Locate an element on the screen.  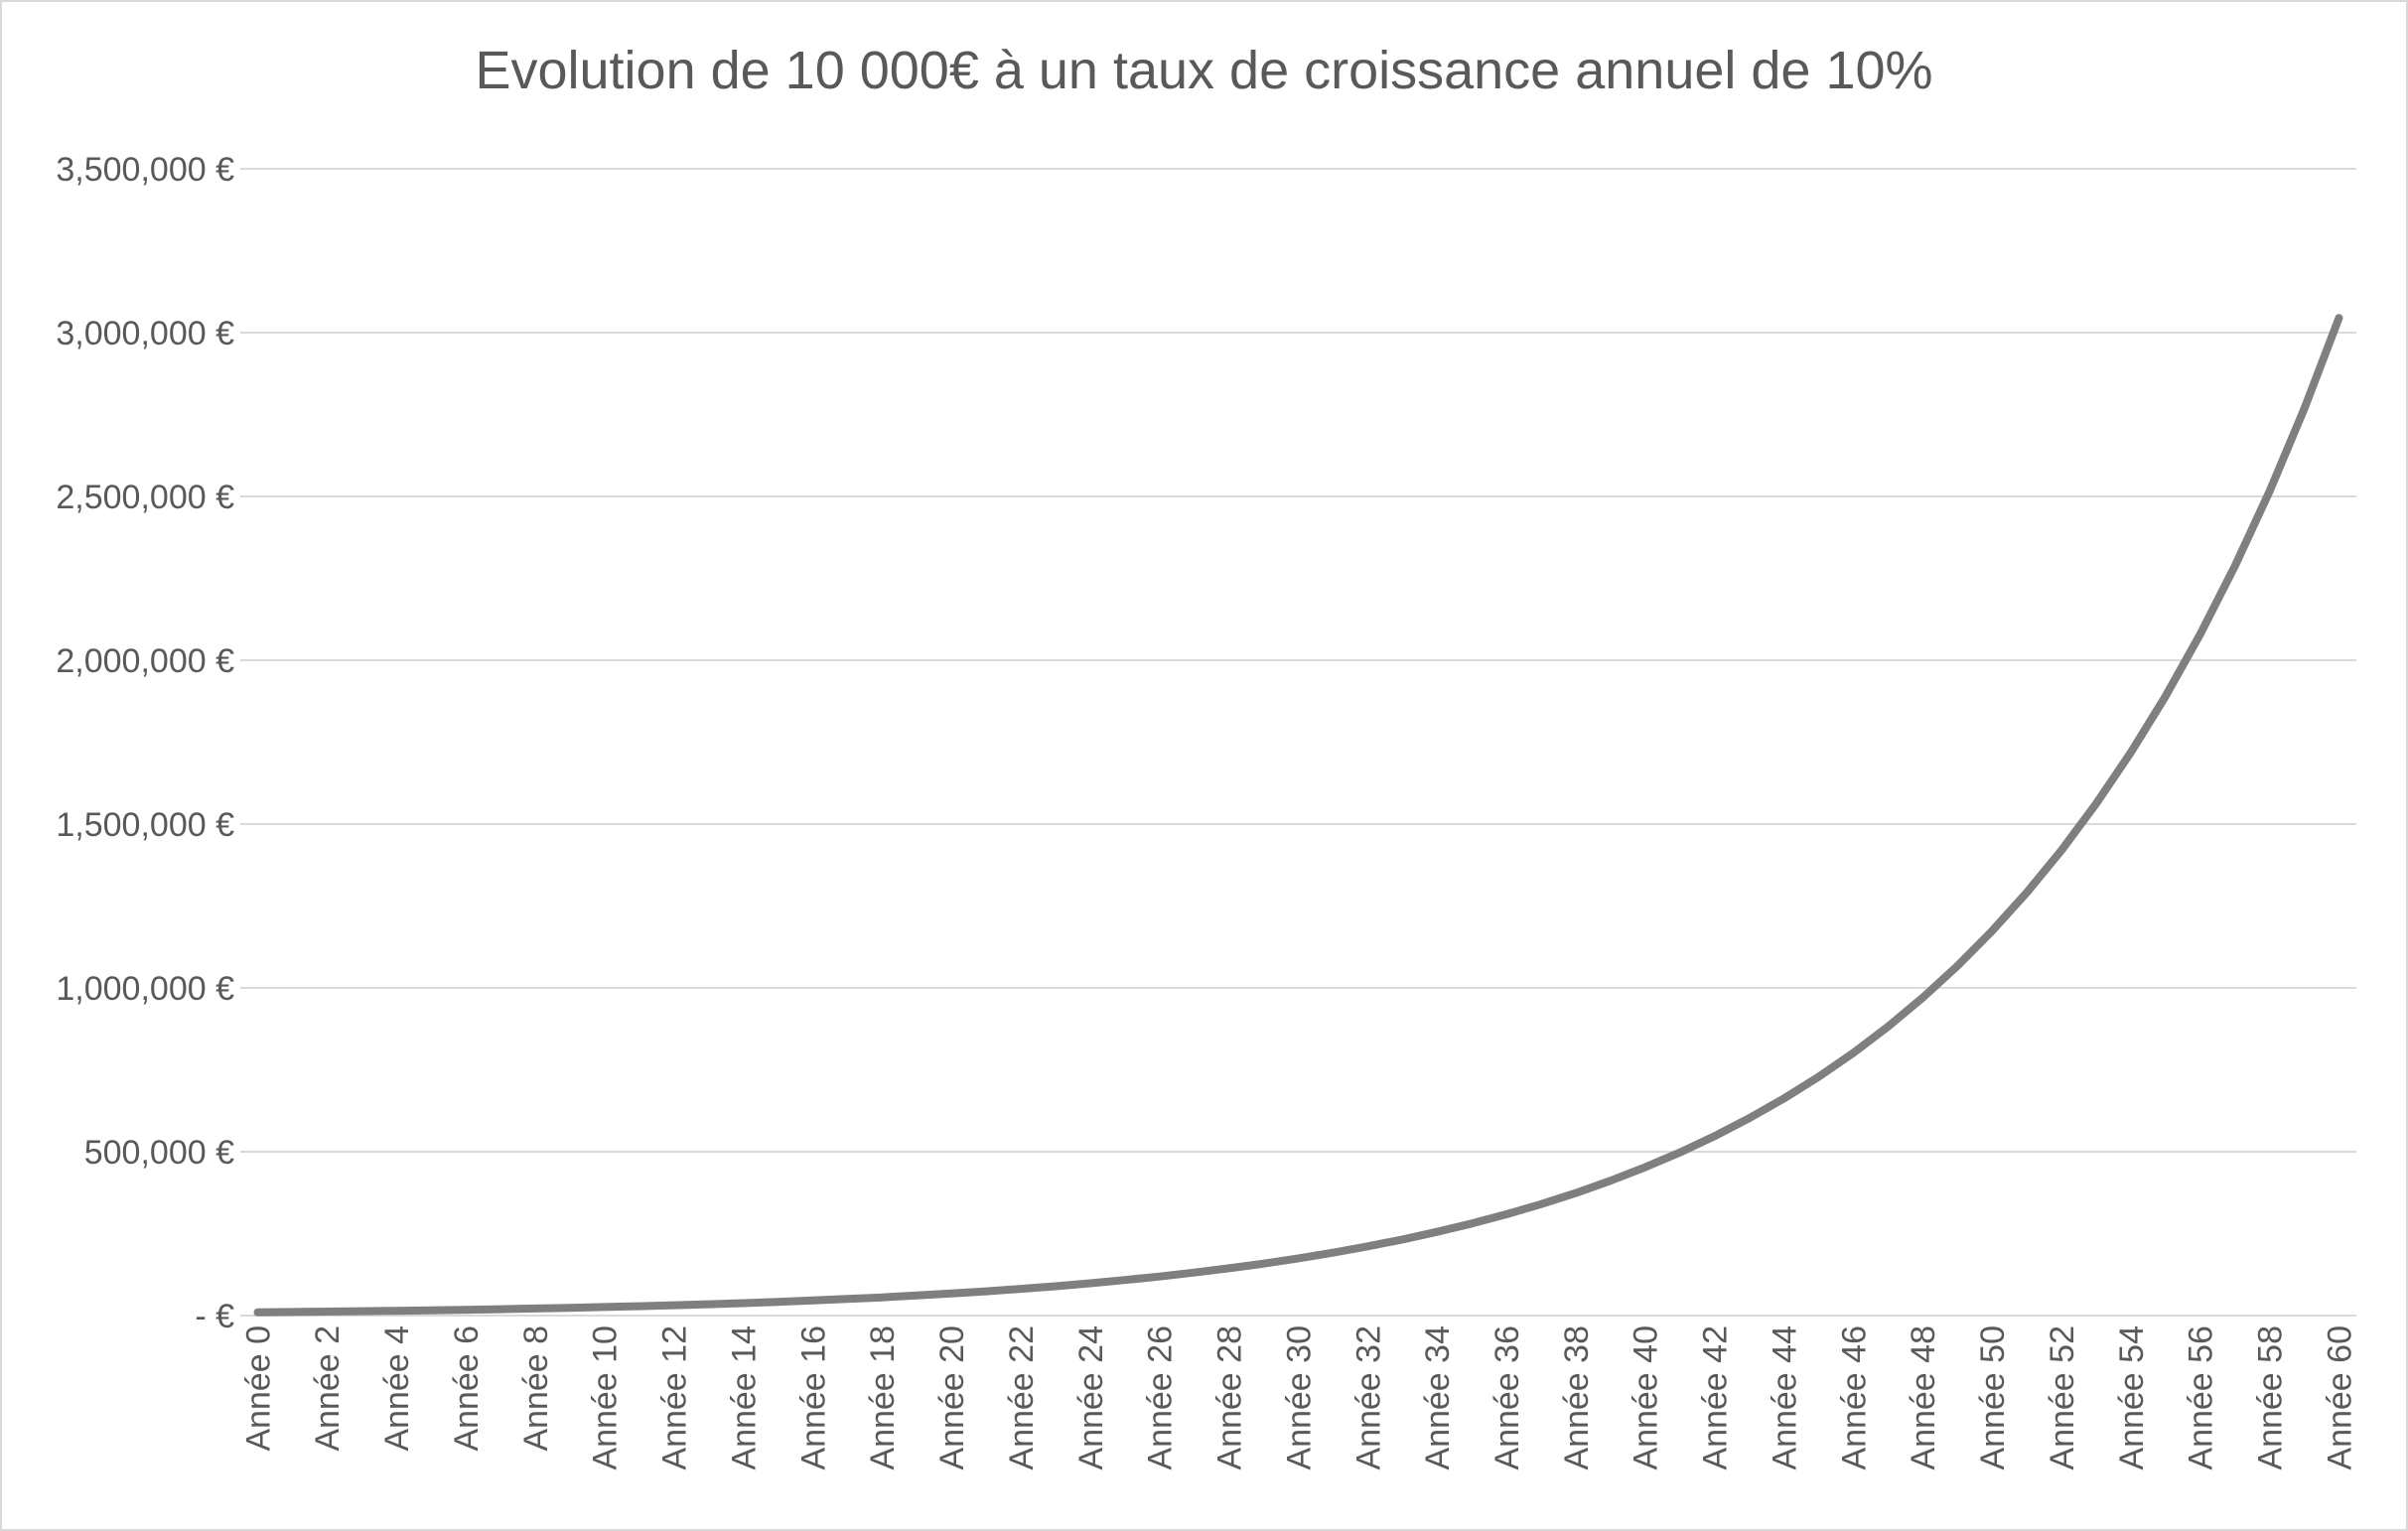
y-tick-label: 3,500,000 € is located at coordinates (145, 170).